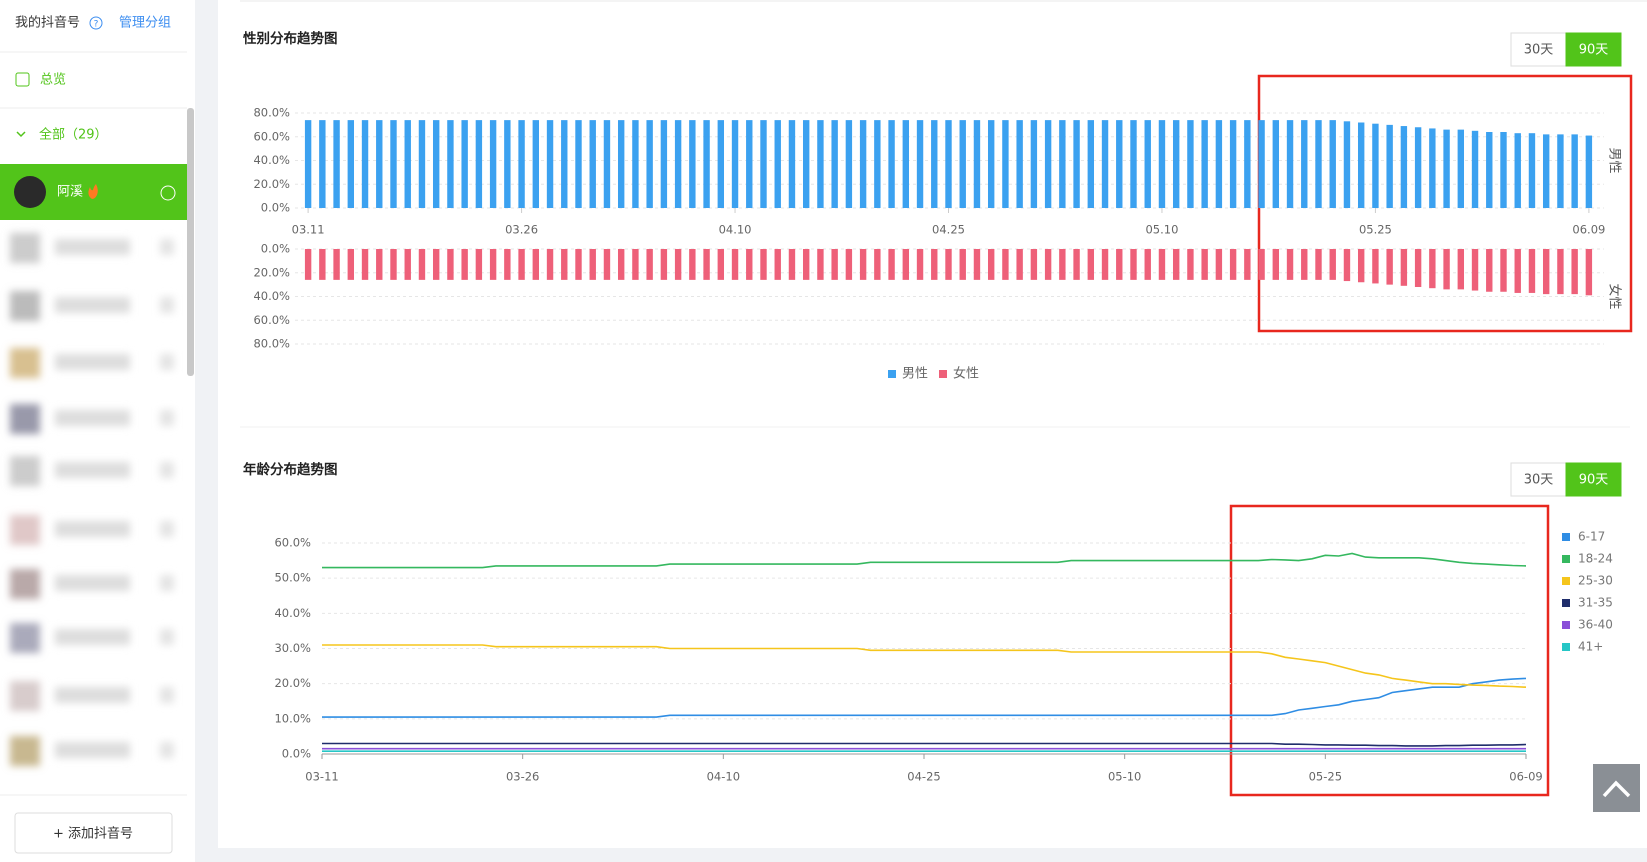 The width and height of the screenshot is (1647, 862). I want to click on y-tick-label: 10.0%, so click(292, 718).